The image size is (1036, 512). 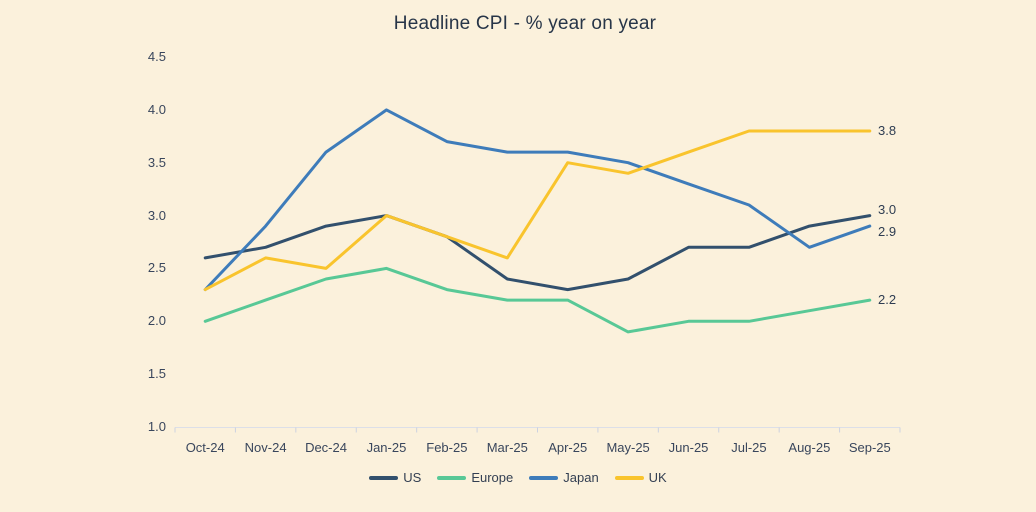 What do you see at coordinates (156, 215) in the screenshot?
I see `y-axis-label: 3.0` at bounding box center [156, 215].